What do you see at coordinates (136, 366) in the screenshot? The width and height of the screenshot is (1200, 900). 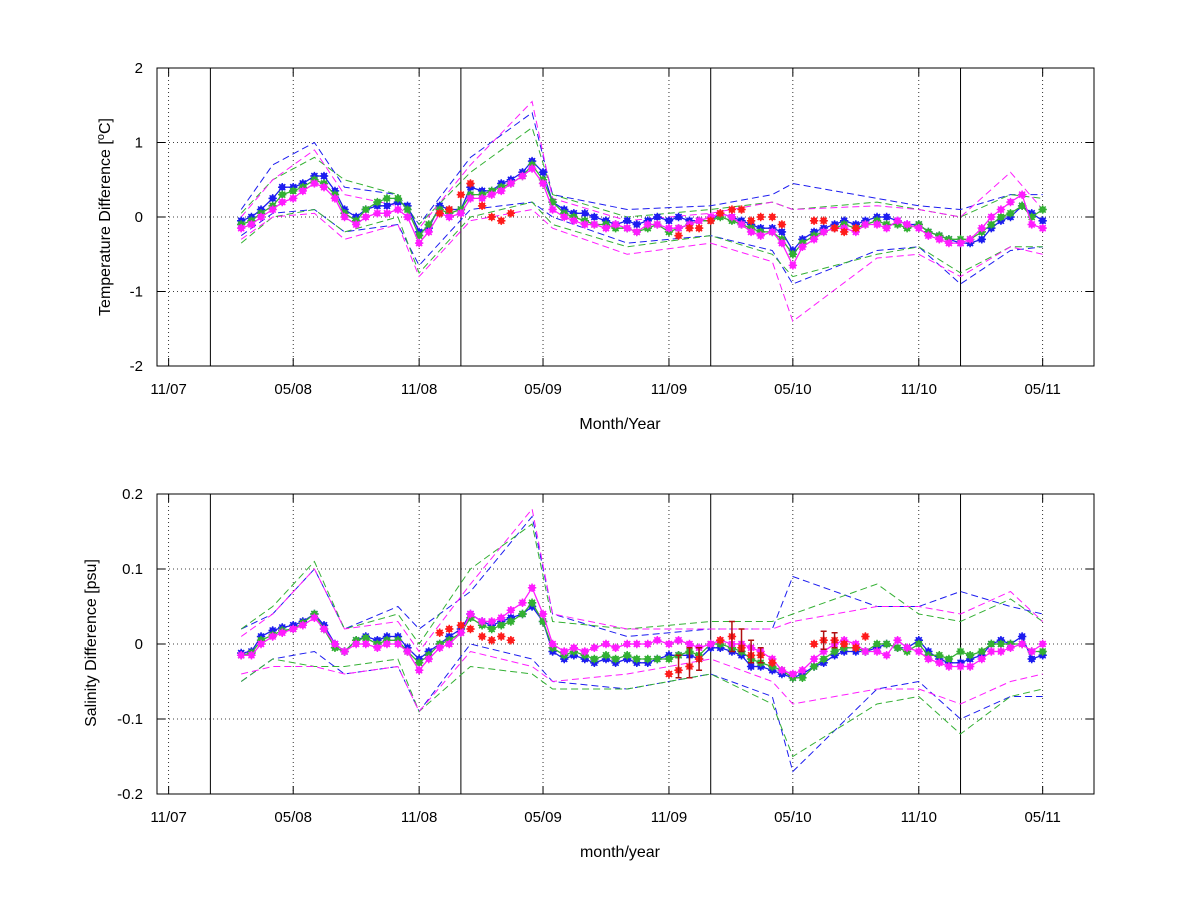 I see `temperature-ytick-label: -2` at bounding box center [136, 366].